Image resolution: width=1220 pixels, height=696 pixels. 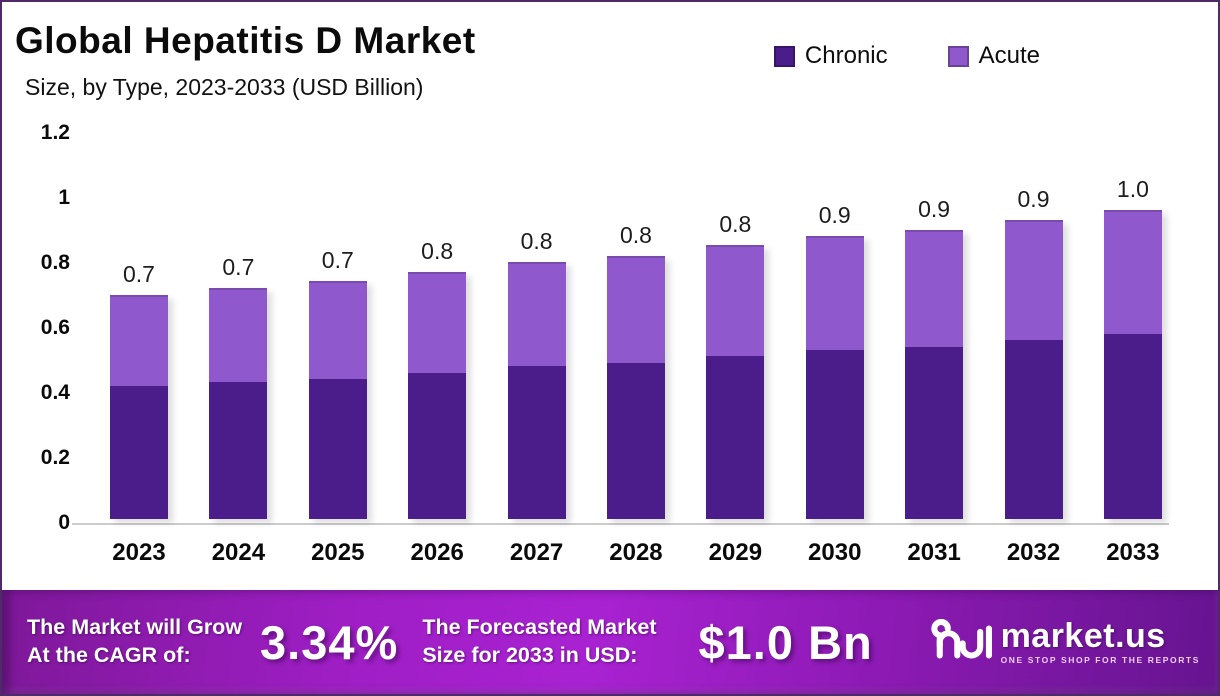 I want to click on legend-item-acute: Acute, so click(x=993, y=56).